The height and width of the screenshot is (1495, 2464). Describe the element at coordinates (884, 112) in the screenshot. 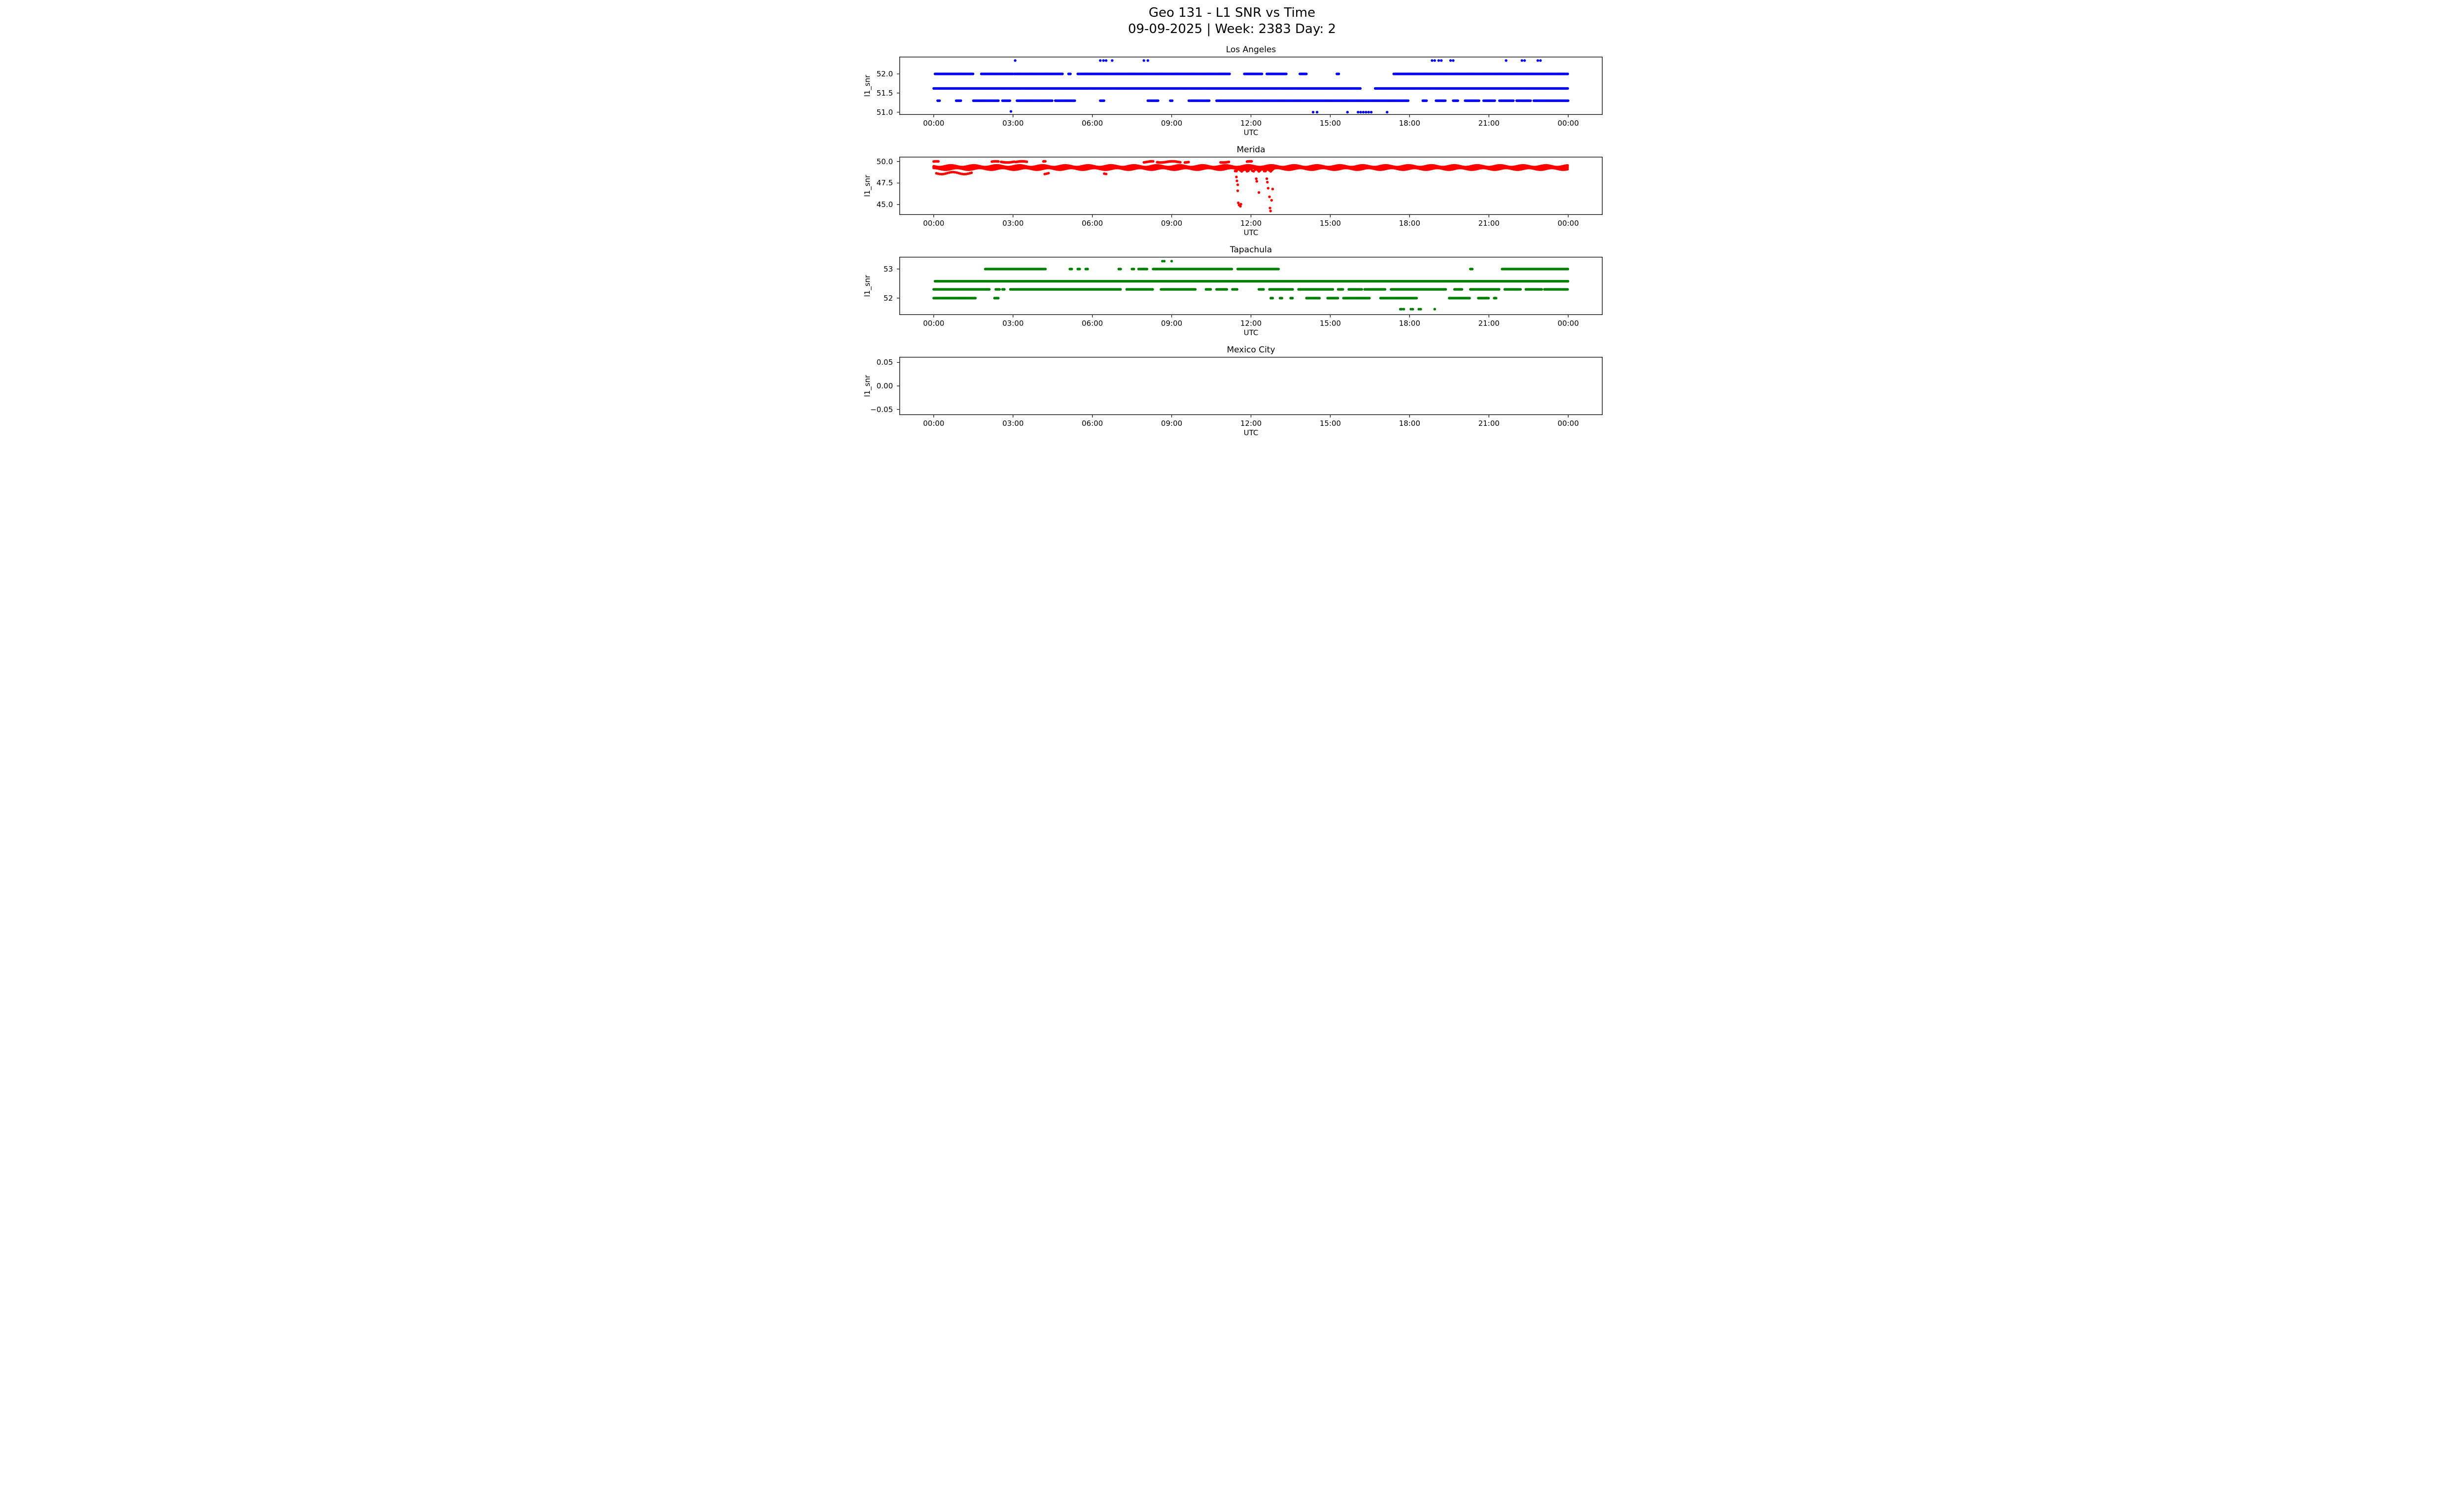

I see `y-tick-label: 51.0` at that location.